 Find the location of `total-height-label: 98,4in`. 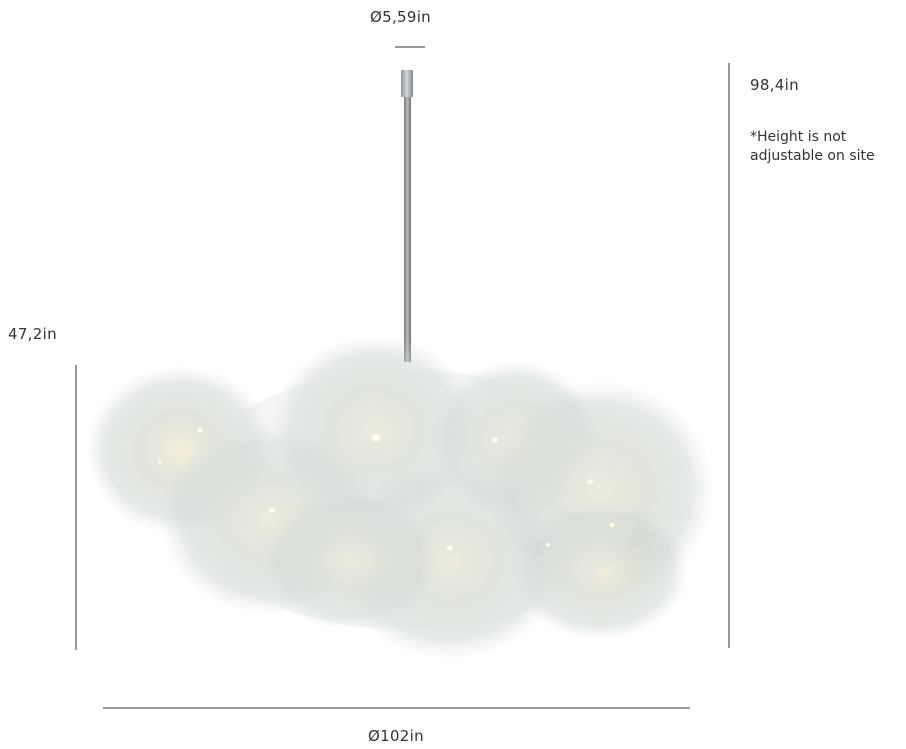

total-height-label: 98,4in is located at coordinates (774, 85).